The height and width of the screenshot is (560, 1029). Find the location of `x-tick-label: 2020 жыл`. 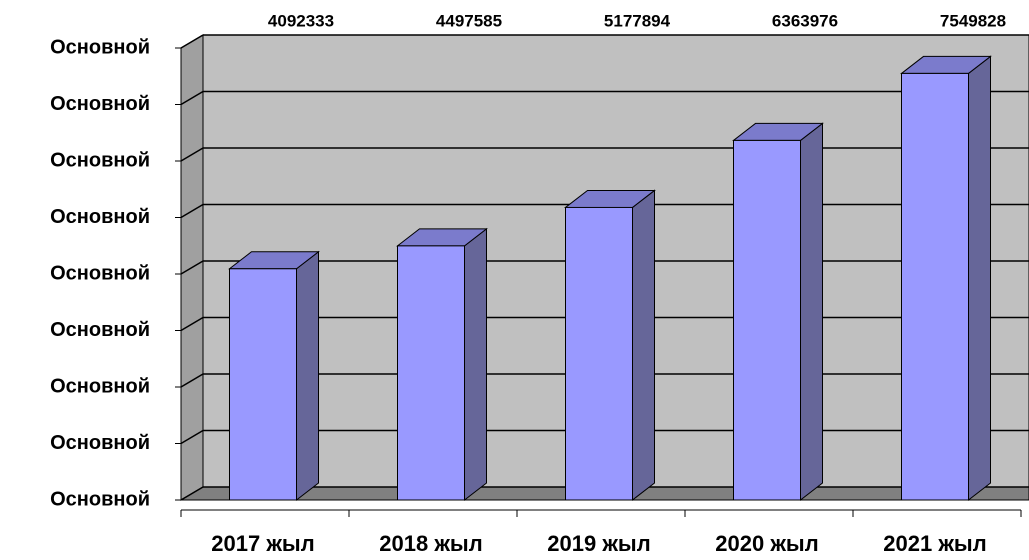

x-tick-label: 2020 жыл is located at coordinates (766, 543).